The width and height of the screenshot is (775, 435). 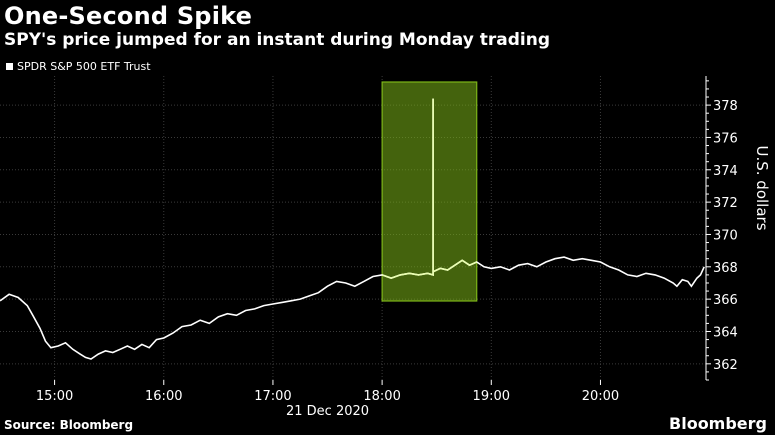 I want to click on brand-logo: Bloomberg, so click(x=718, y=423).